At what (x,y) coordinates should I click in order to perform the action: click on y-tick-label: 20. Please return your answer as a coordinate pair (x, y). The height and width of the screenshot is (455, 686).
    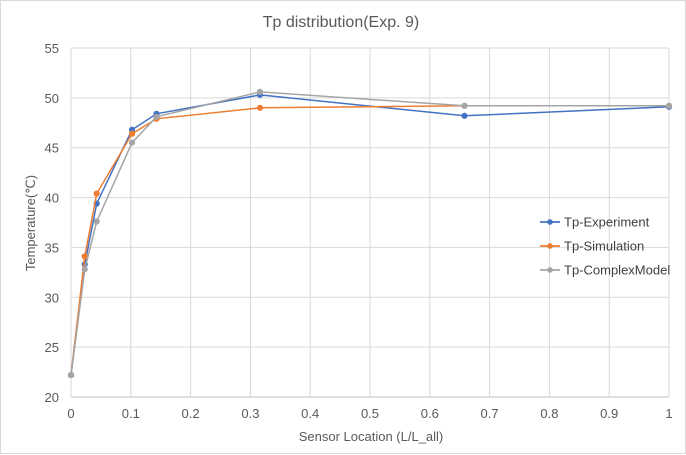
    Looking at the image, I should click on (52, 397).